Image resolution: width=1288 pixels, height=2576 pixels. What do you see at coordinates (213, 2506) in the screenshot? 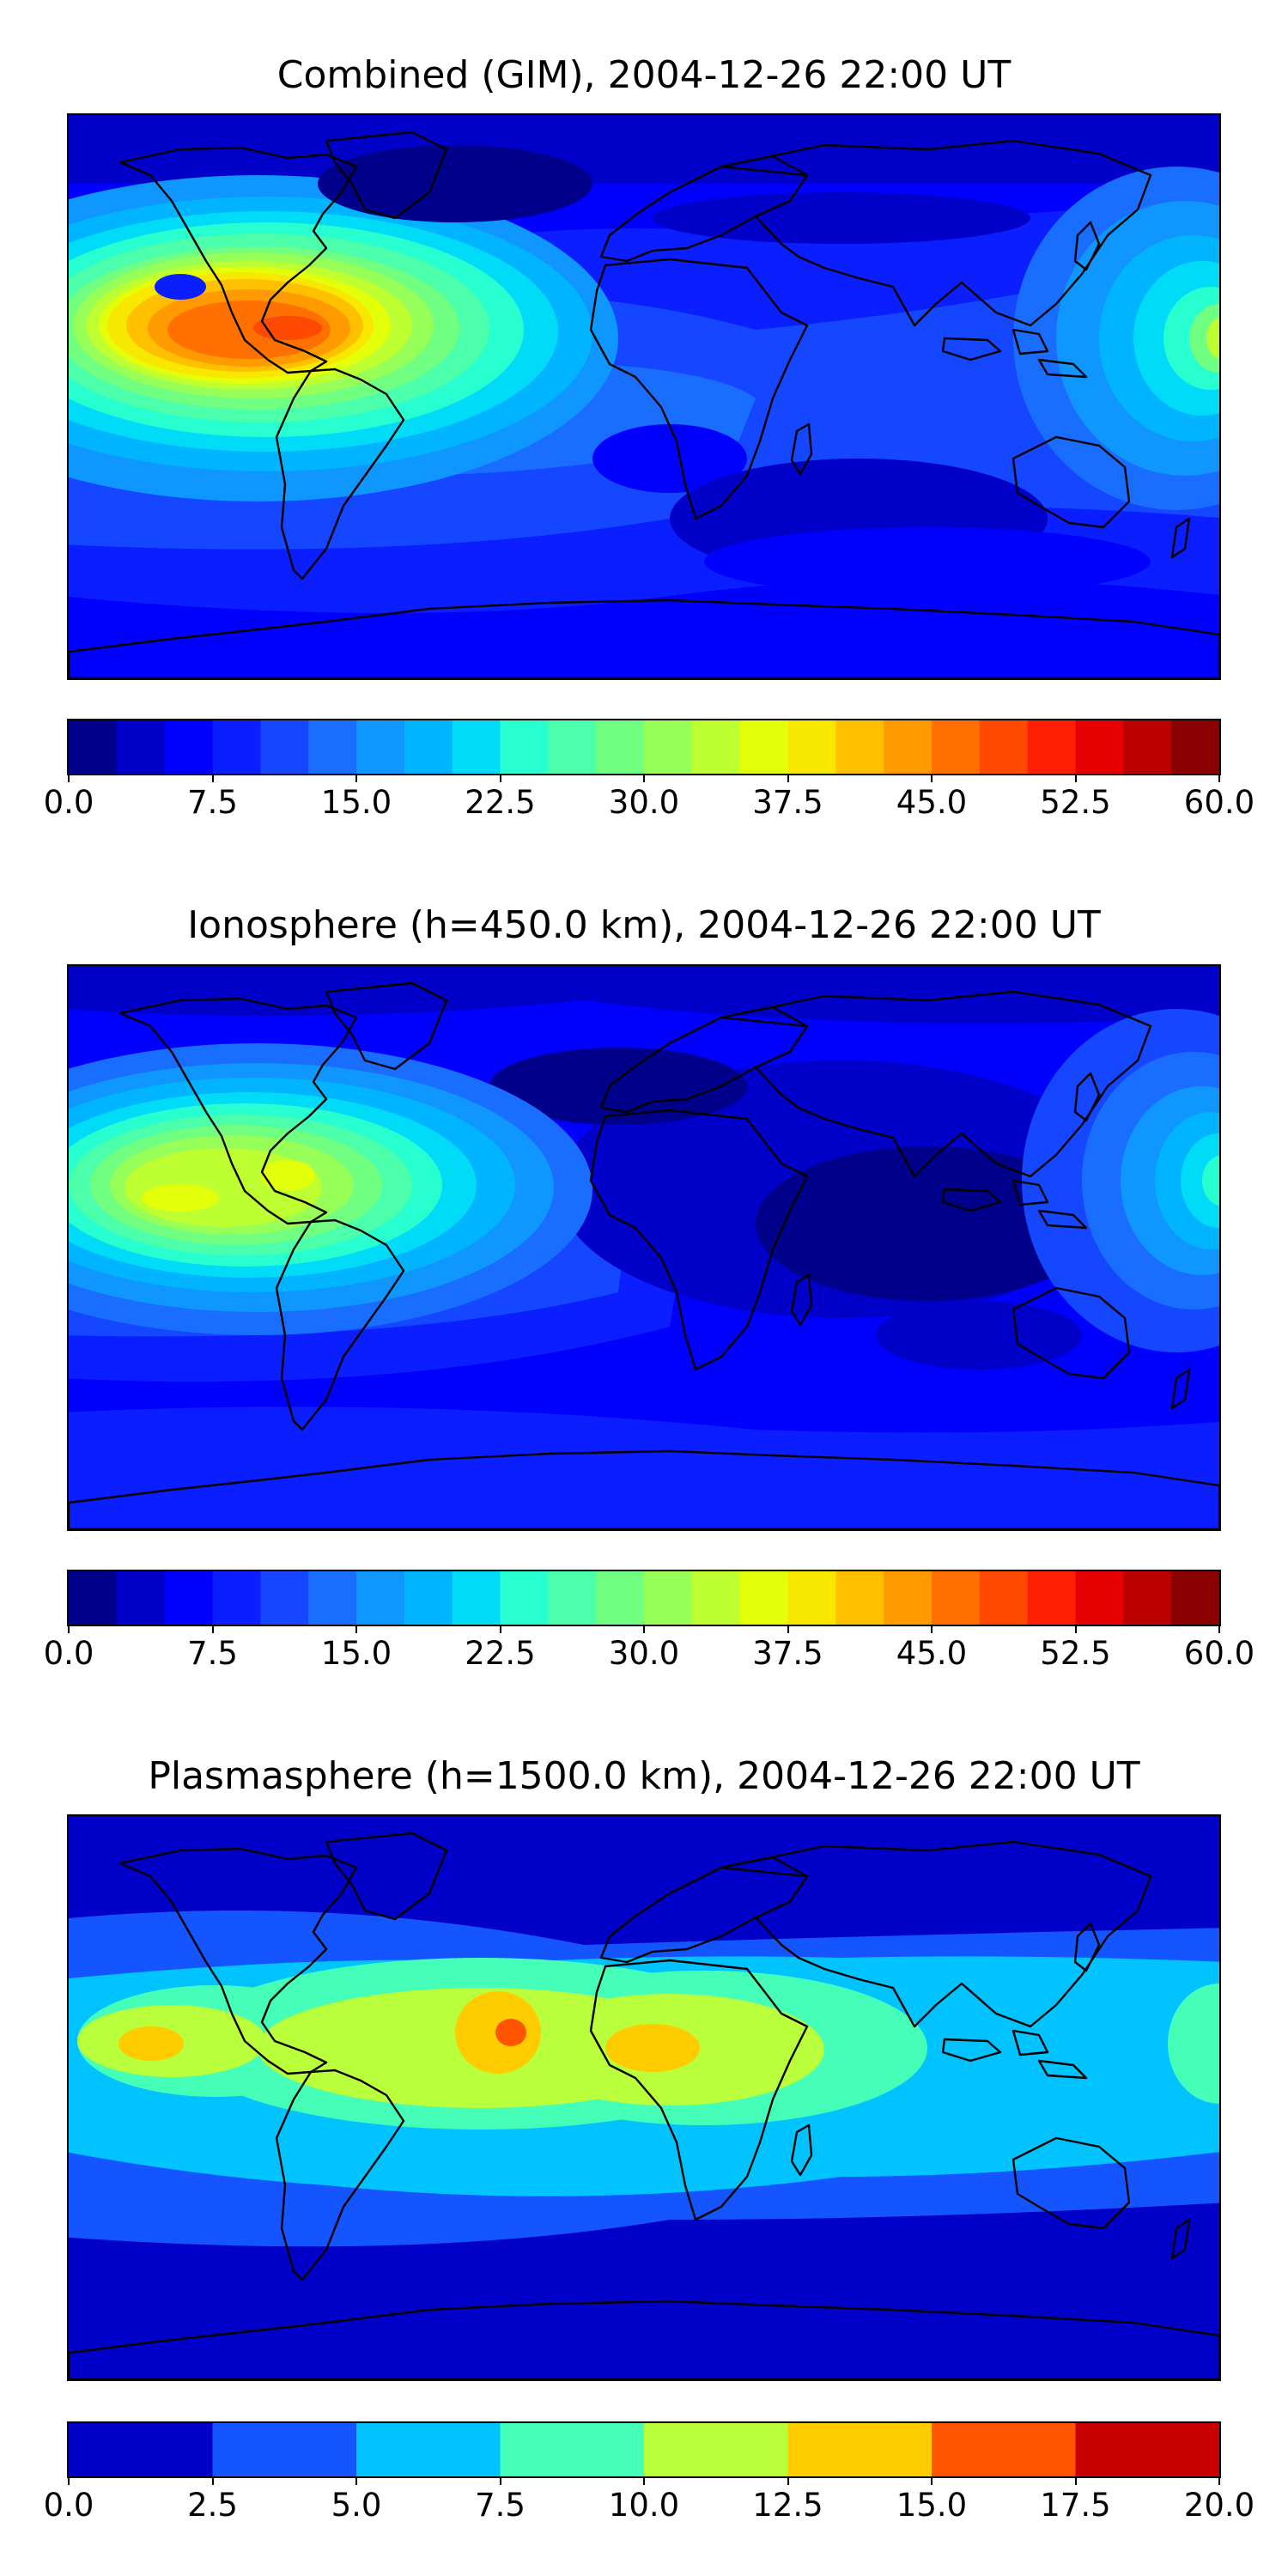
I see `colorbar-tick-label: 2.5` at bounding box center [213, 2506].